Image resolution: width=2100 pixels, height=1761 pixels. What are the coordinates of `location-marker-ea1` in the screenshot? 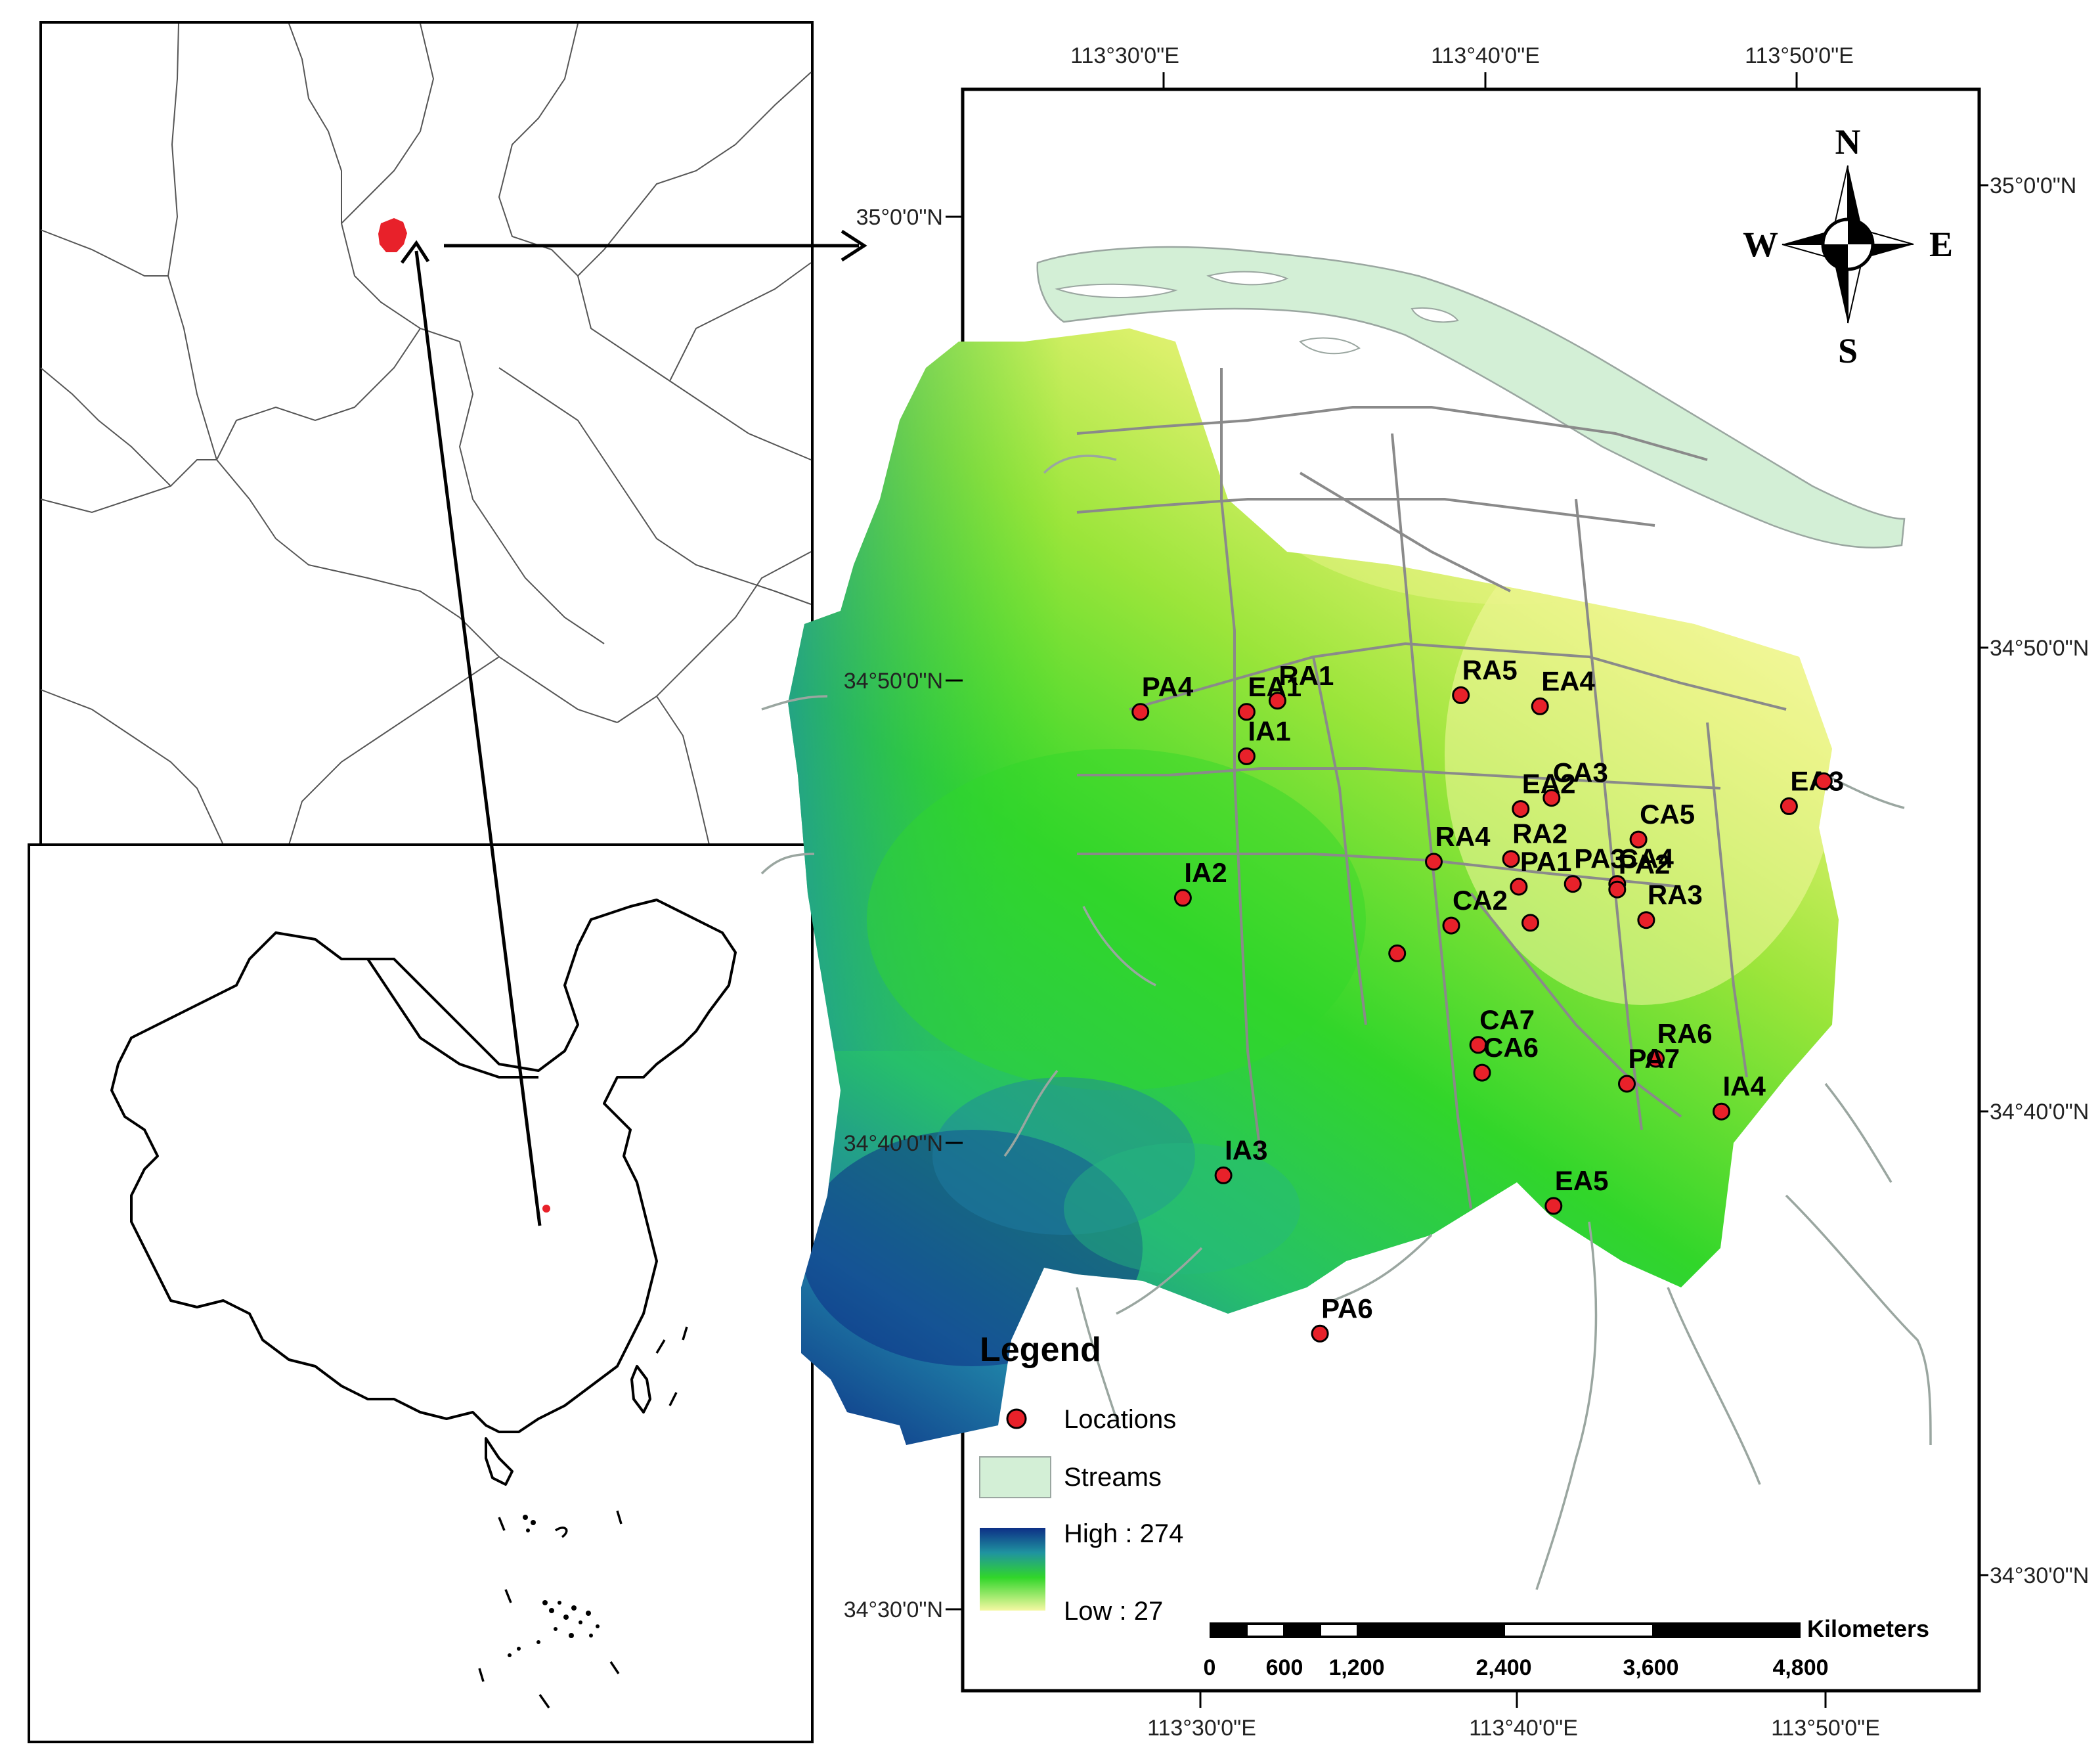 It's located at (1246, 712).